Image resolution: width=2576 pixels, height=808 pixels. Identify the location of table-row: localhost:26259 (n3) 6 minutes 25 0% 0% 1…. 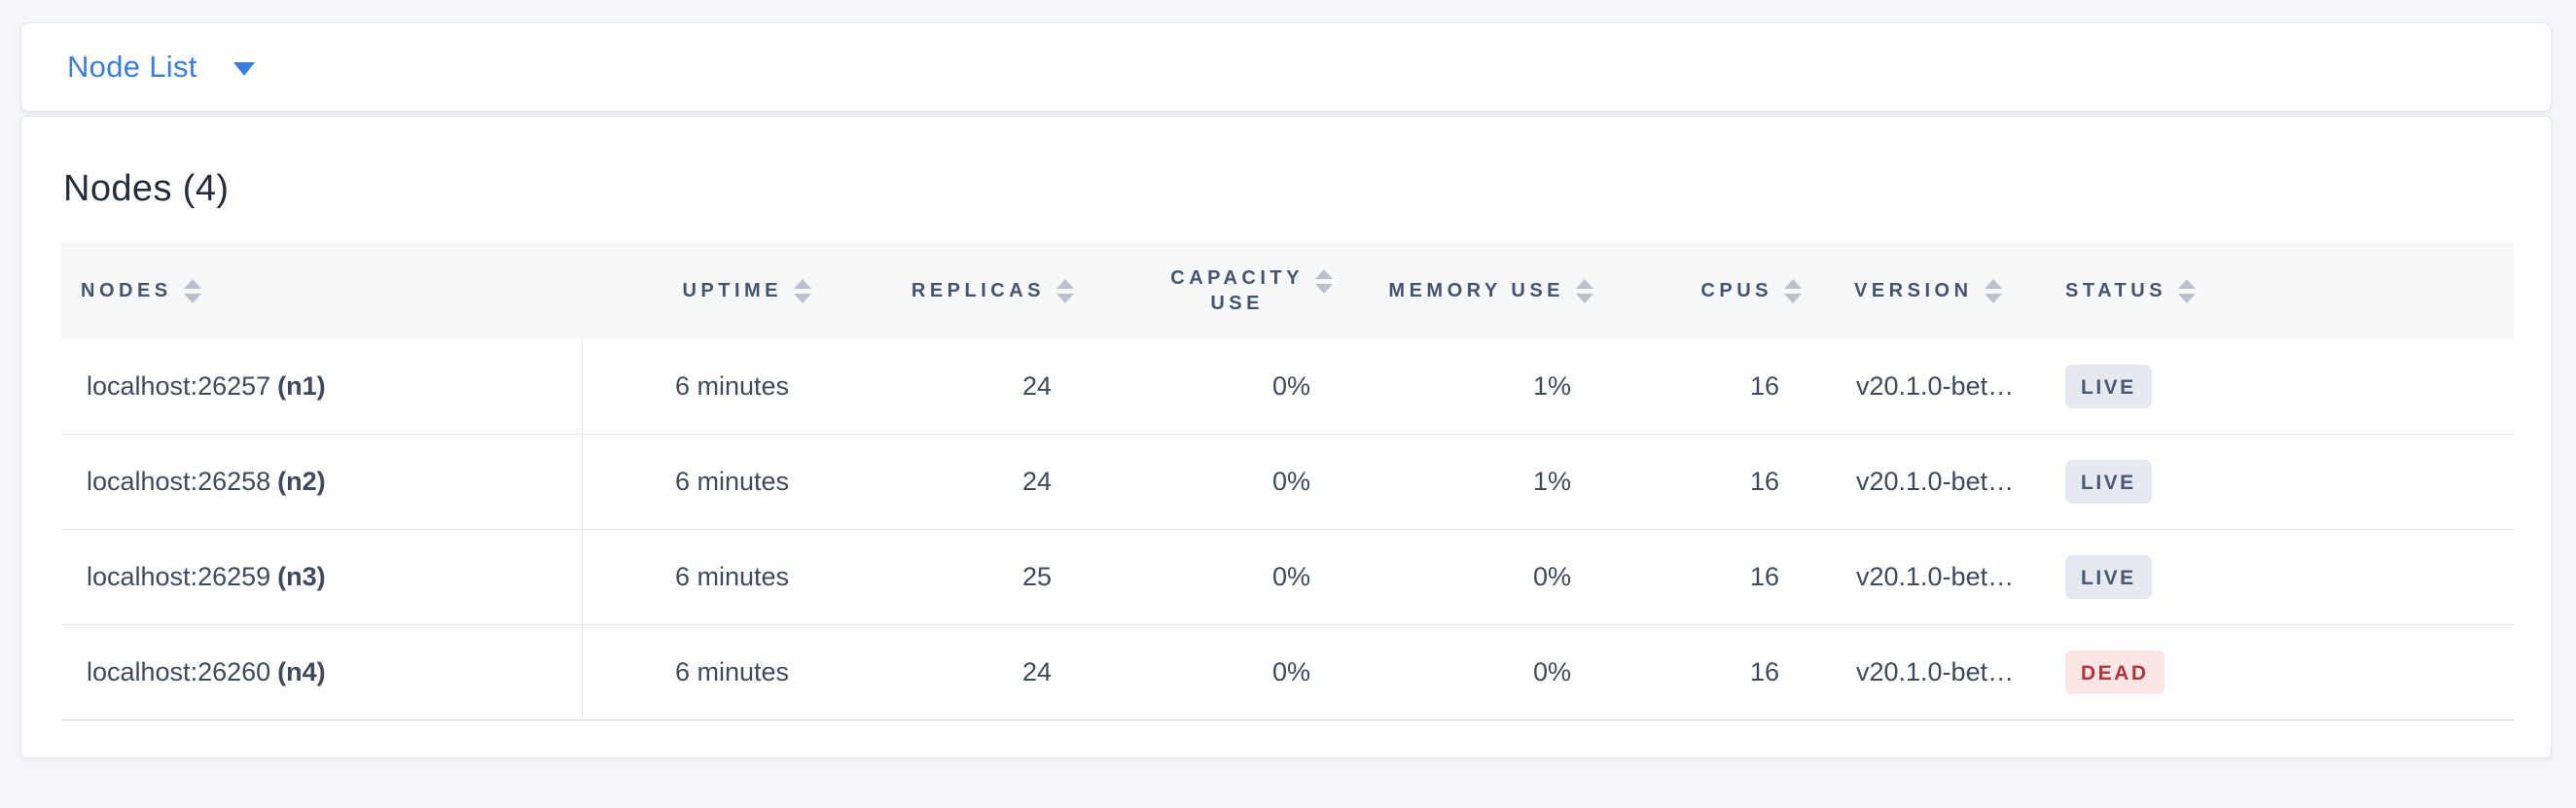
(1287, 577).